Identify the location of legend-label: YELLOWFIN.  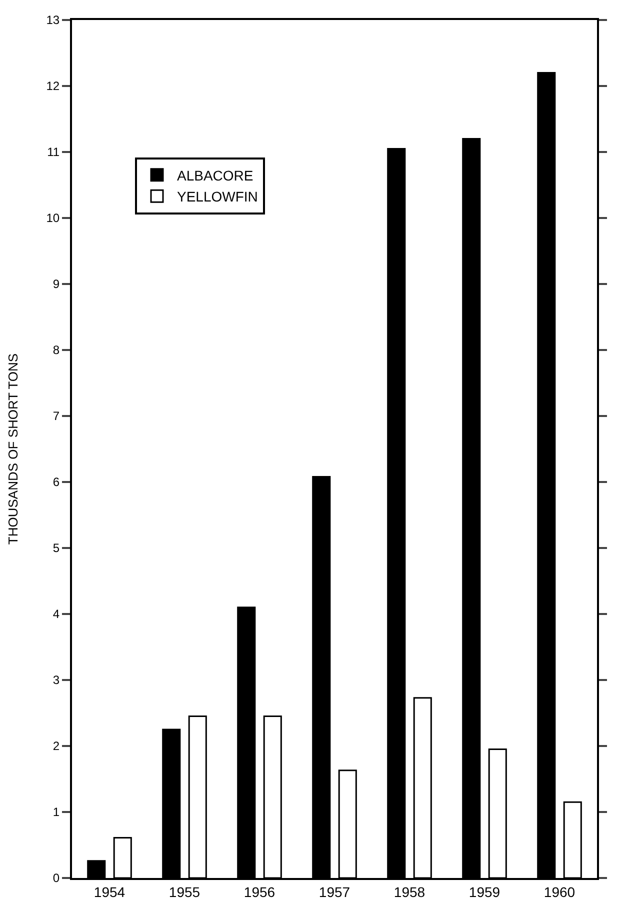
(217, 196).